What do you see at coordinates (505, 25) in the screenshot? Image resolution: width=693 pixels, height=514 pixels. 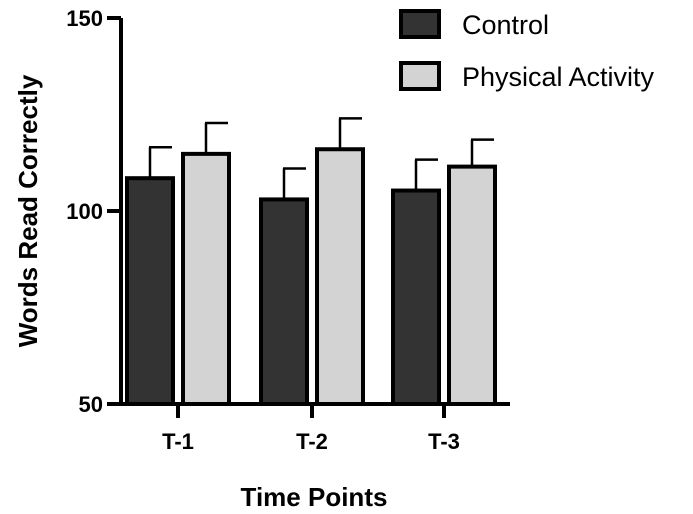 I see `legend-label: Control` at bounding box center [505, 25].